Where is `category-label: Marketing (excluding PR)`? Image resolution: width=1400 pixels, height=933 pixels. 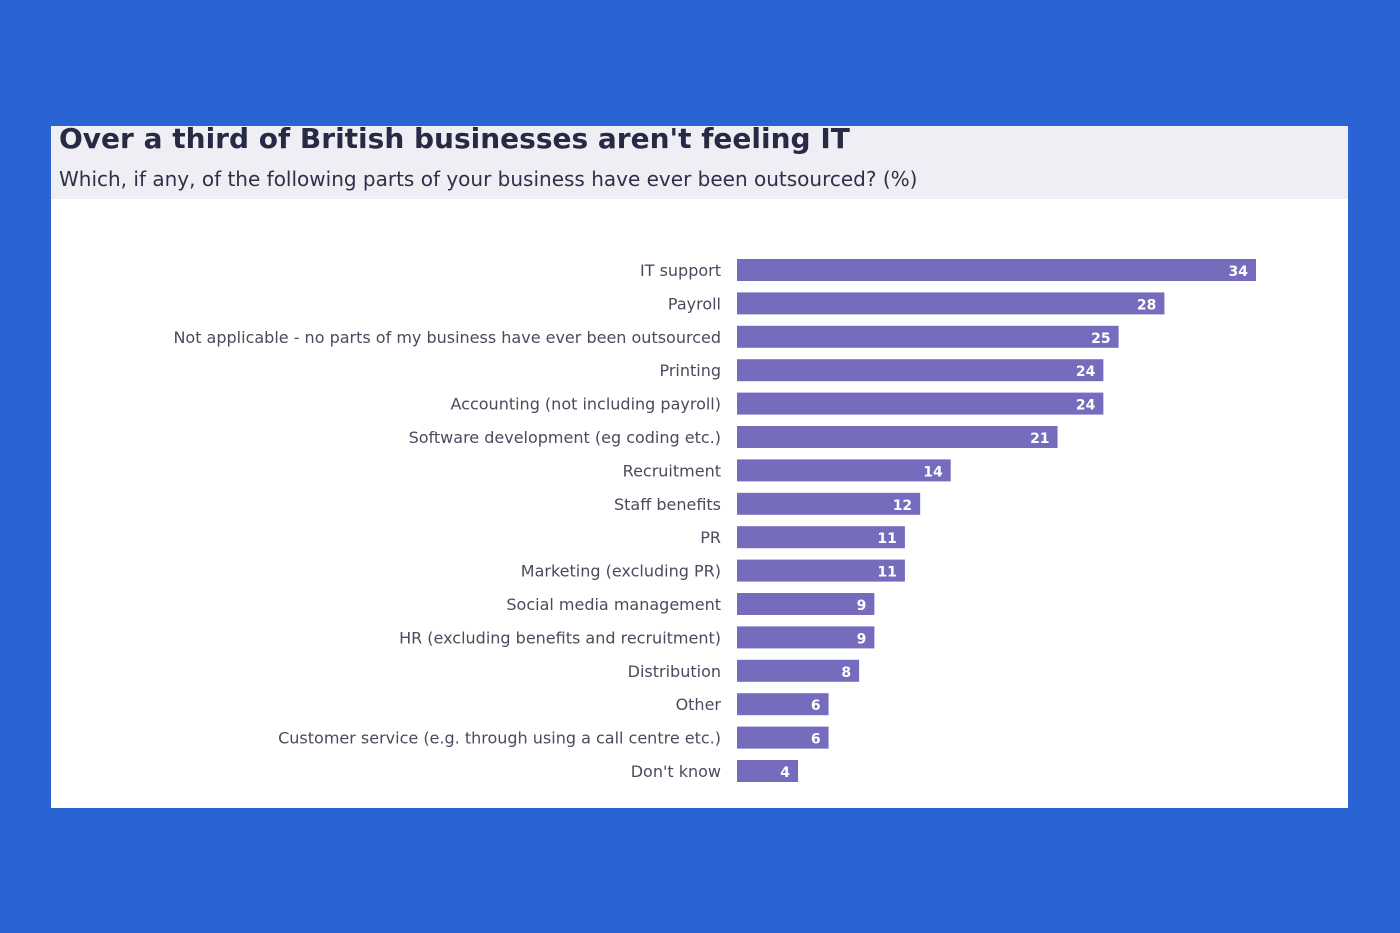 category-label: Marketing (excluding PR) is located at coordinates (621, 571).